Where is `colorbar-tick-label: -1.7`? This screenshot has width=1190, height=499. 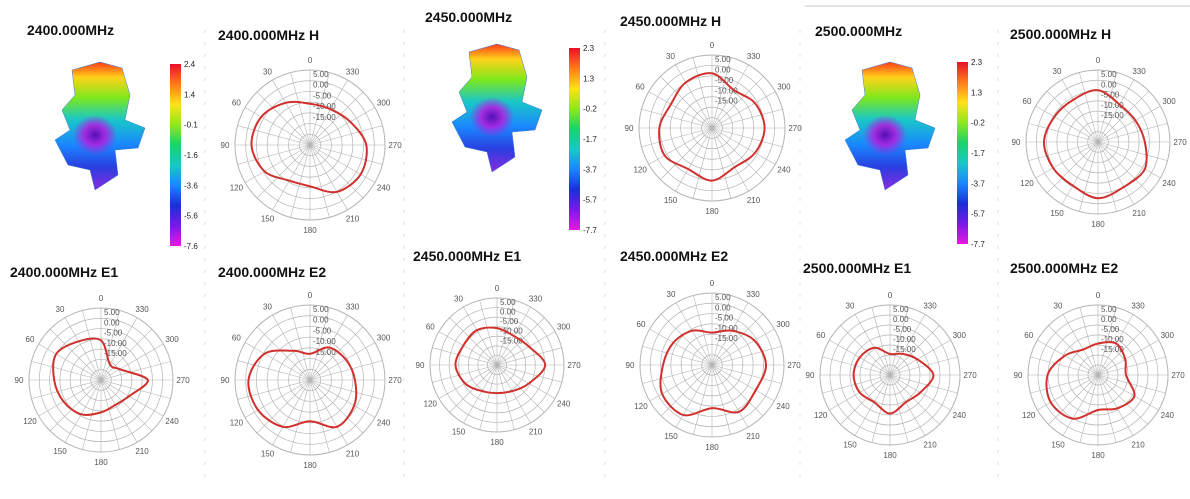
colorbar-tick-label: -1.7 is located at coordinates (978, 153).